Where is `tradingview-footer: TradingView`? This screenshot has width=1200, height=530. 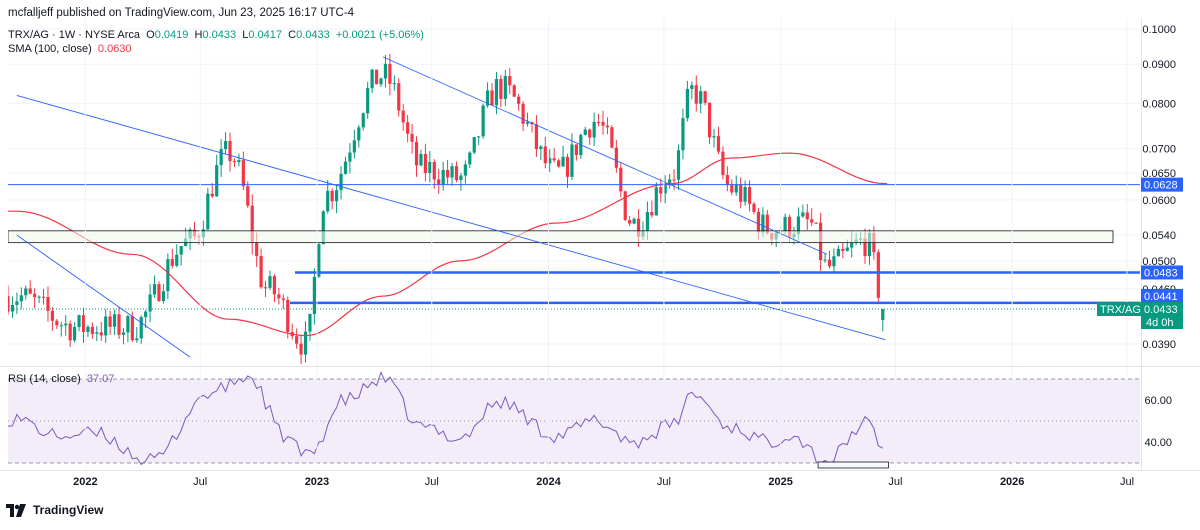 tradingview-footer: TradingView is located at coordinates (54, 510).